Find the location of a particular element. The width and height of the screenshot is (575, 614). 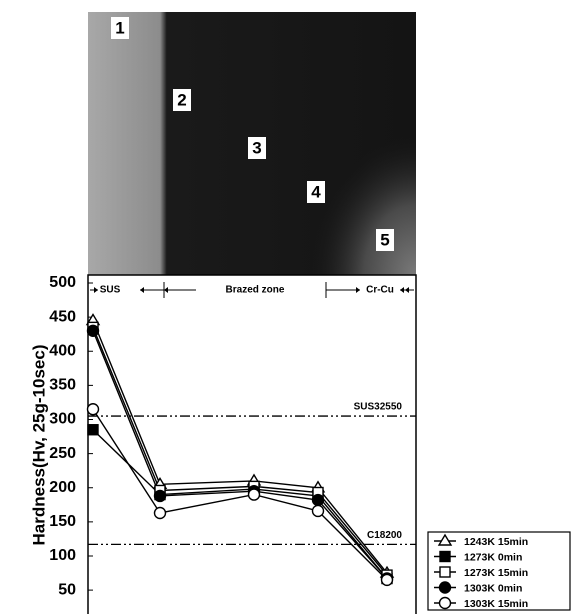

position-label: 3 is located at coordinates (256, 147).